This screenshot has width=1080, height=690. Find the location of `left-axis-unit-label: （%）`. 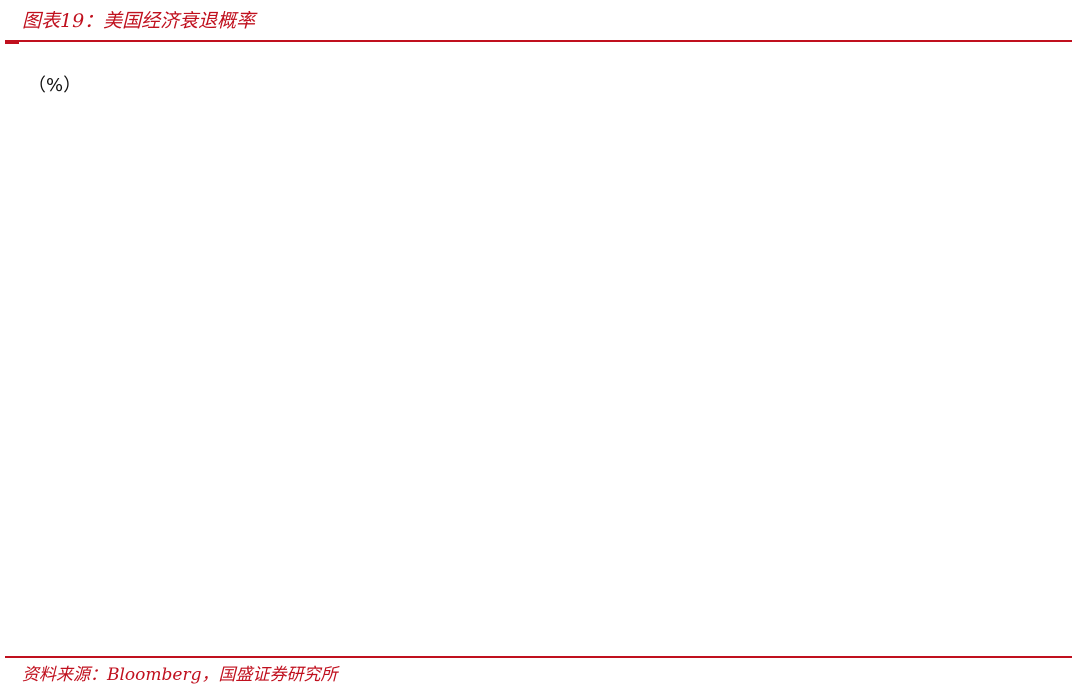

left-axis-unit-label: （%） is located at coordinates (54, 85).